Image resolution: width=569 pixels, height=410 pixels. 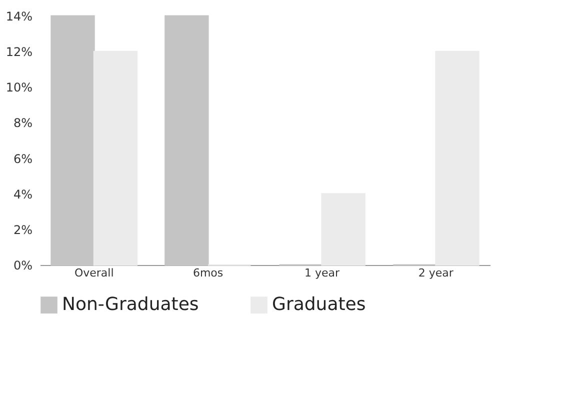 What do you see at coordinates (436, 273) in the screenshot?
I see `x-tick-label: 2 year` at bounding box center [436, 273].